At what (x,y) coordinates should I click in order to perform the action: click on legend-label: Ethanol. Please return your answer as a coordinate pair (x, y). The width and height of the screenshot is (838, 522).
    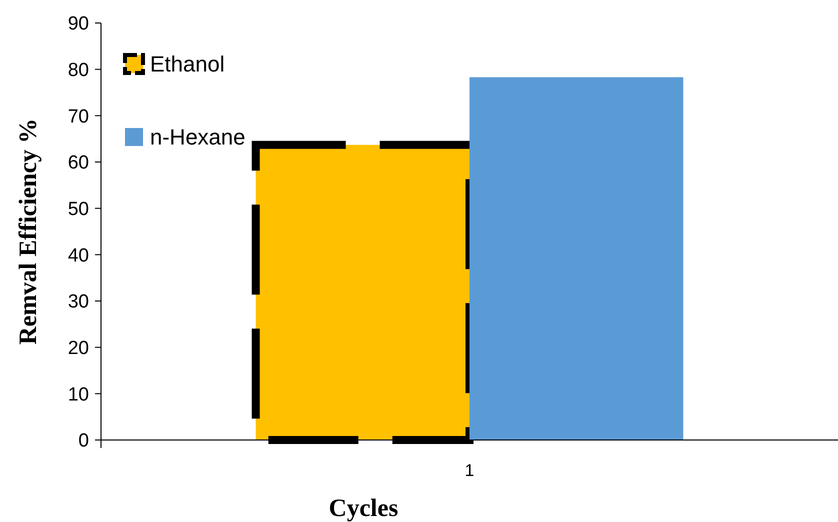
    Looking at the image, I should click on (187, 64).